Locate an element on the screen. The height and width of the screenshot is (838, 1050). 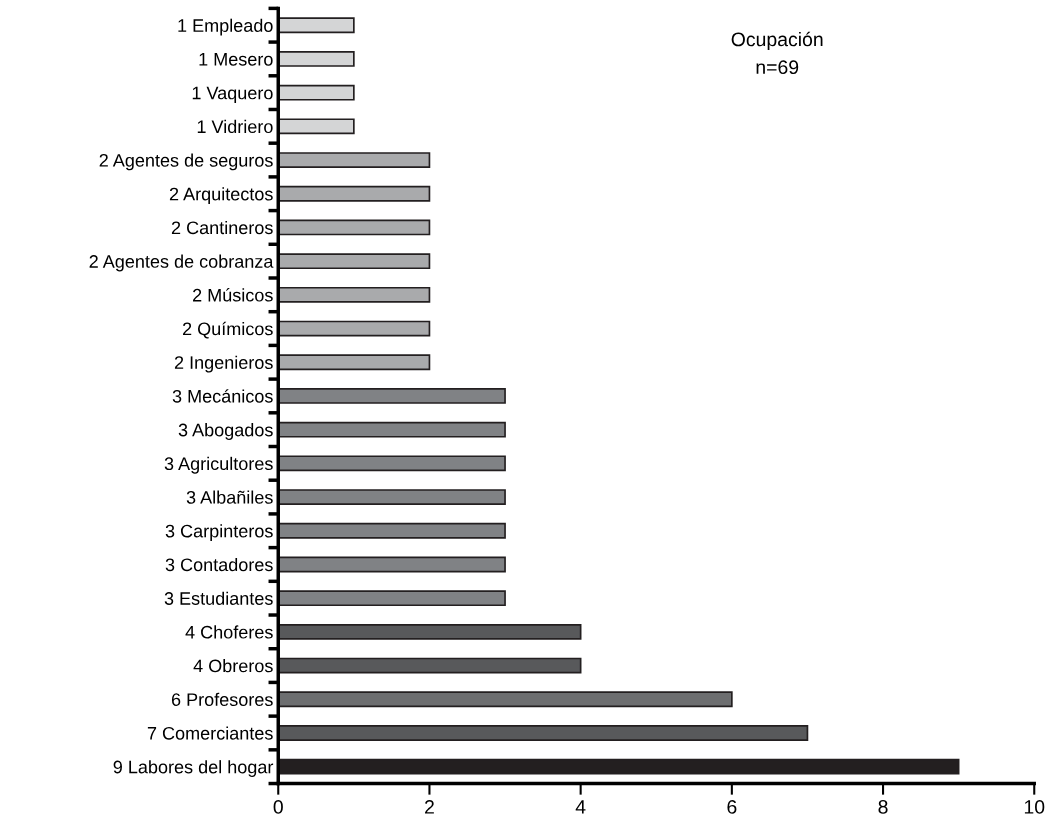
y-tick-label: 3 Mecánicos is located at coordinates (222, 396).